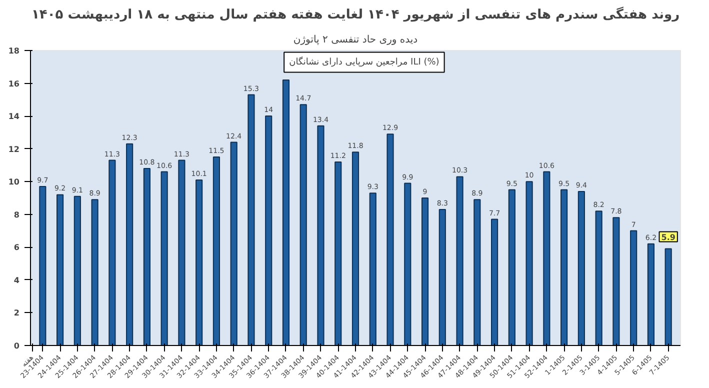  Describe the element at coordinates (14, 83) in the screenshot. I see `y-tick-label: 16` at that location.